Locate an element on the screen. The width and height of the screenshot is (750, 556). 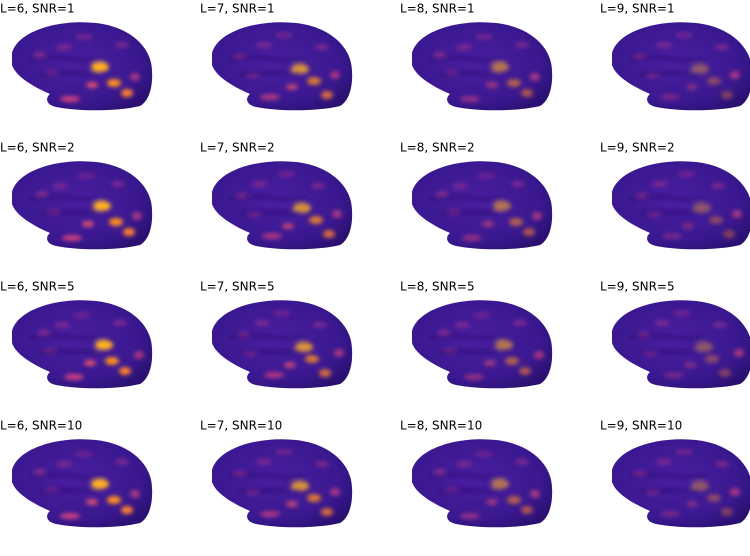
panel-label: L=7, SNR=5 is located at coordinates (237, 287).